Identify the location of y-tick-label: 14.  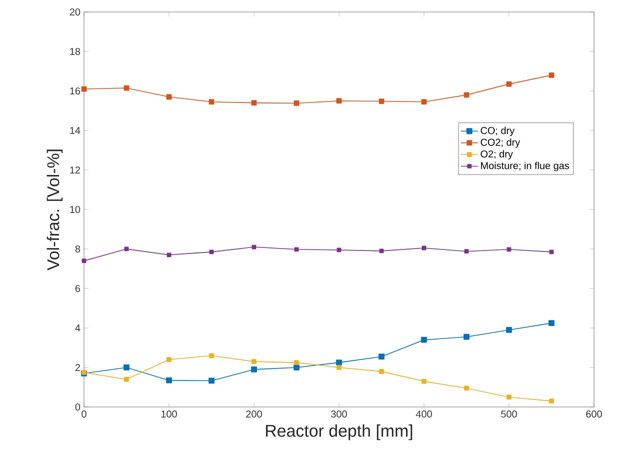
(75, 130).